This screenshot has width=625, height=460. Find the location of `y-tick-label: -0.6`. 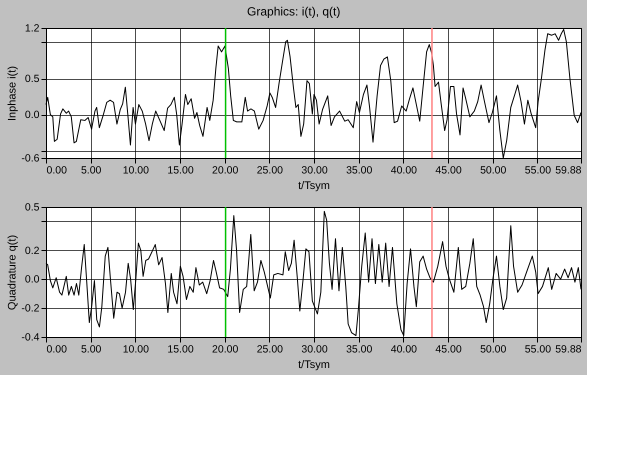

y-tick-label: -0.6 is located at coordinates (30, 158).